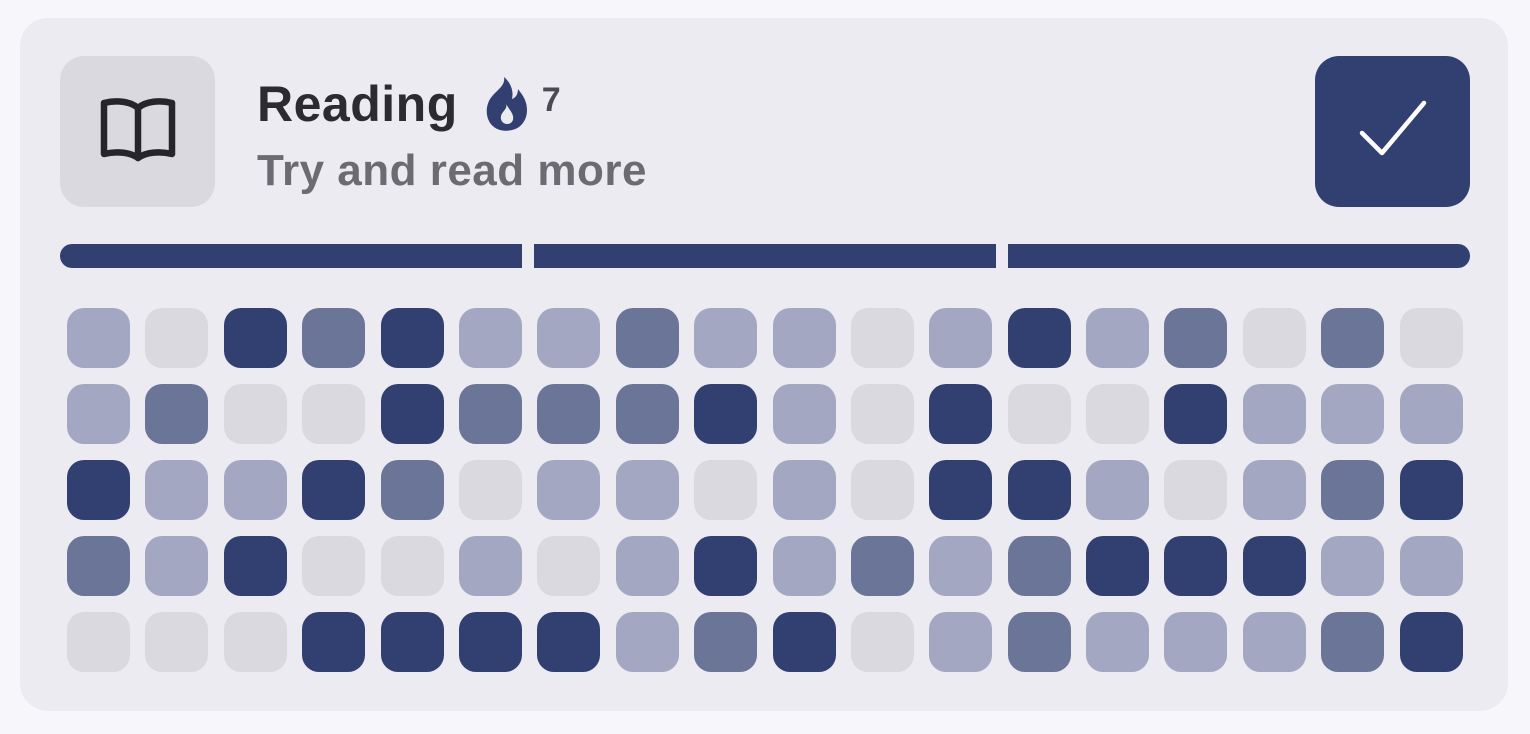  I want to click on streak-count: 7, so click(551, 99).